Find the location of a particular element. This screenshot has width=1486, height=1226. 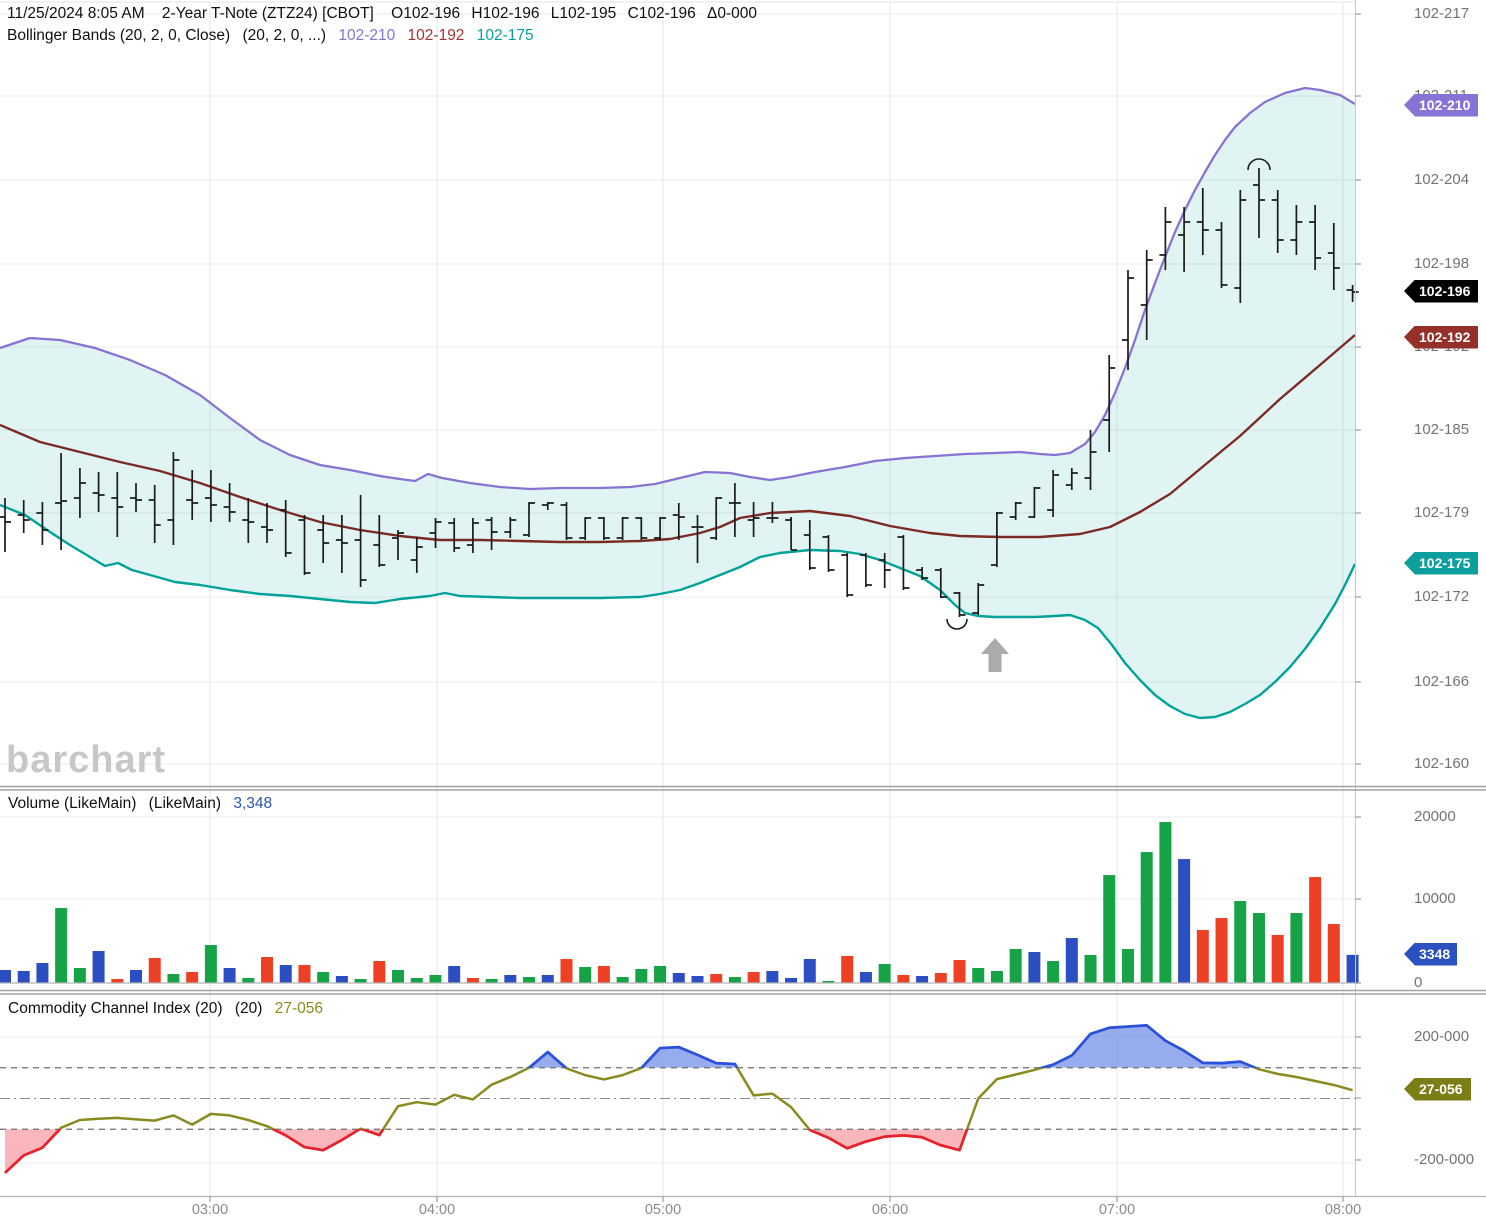

up-arrow-marker is located at coordinates (995, 655).